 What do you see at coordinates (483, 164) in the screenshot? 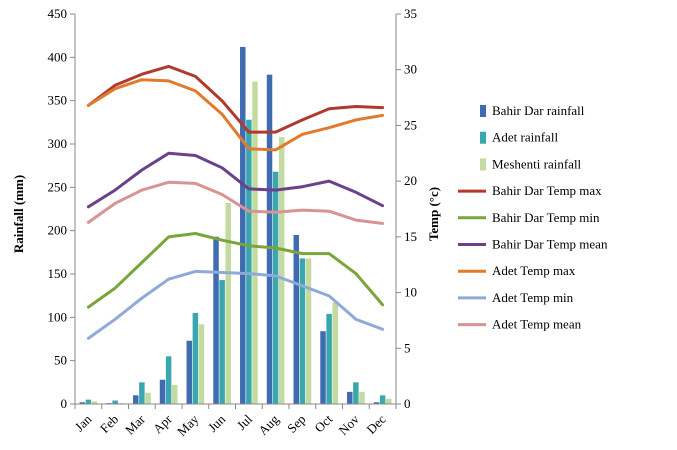
I see `legend-swatch-meshenti-rainfall` at bounding box center [483, 164].